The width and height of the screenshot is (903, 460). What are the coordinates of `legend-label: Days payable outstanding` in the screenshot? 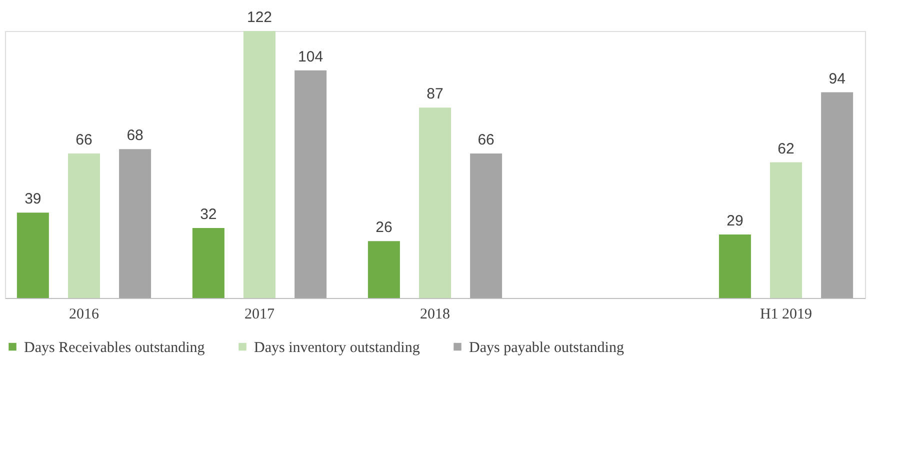 It's located at (546, 348).